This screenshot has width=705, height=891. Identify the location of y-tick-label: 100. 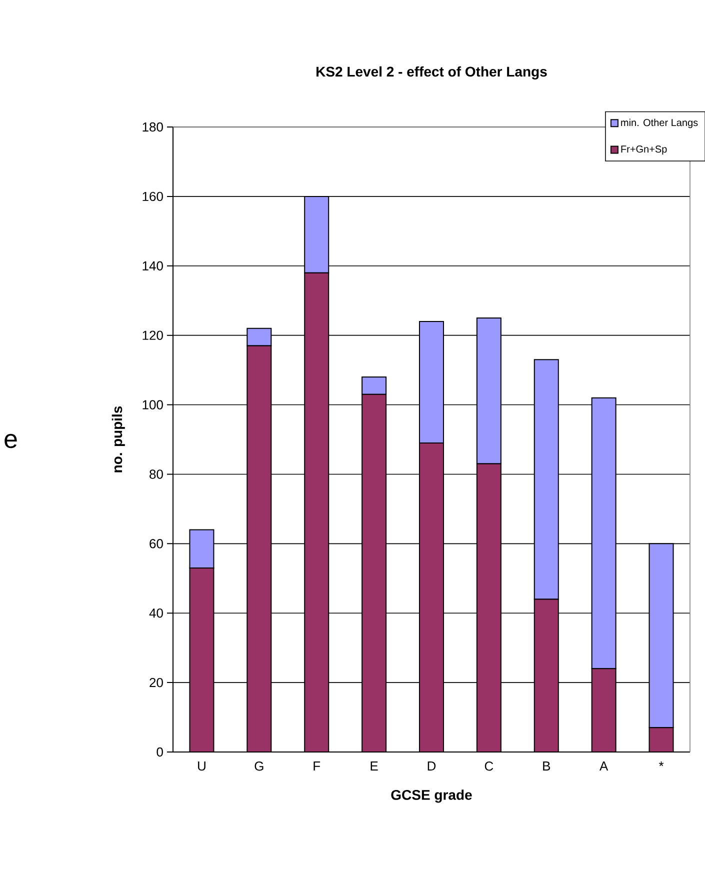
(152, 405).